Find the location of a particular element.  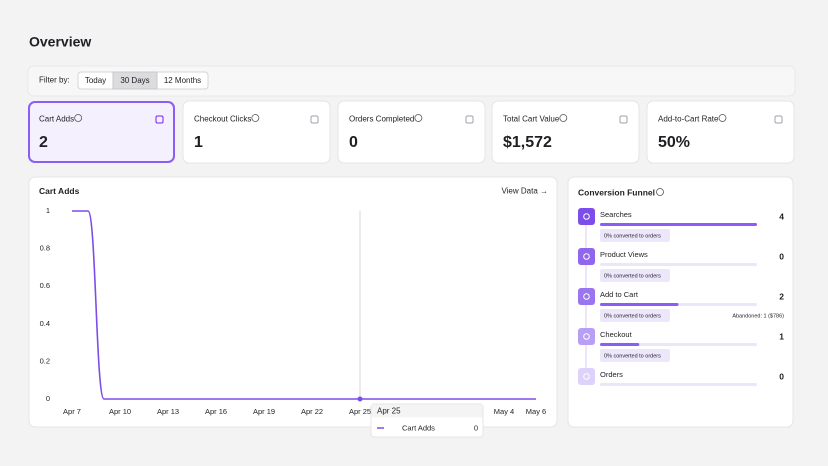

x-tick-label: Apr 7 is located at coordinates (72, 411).